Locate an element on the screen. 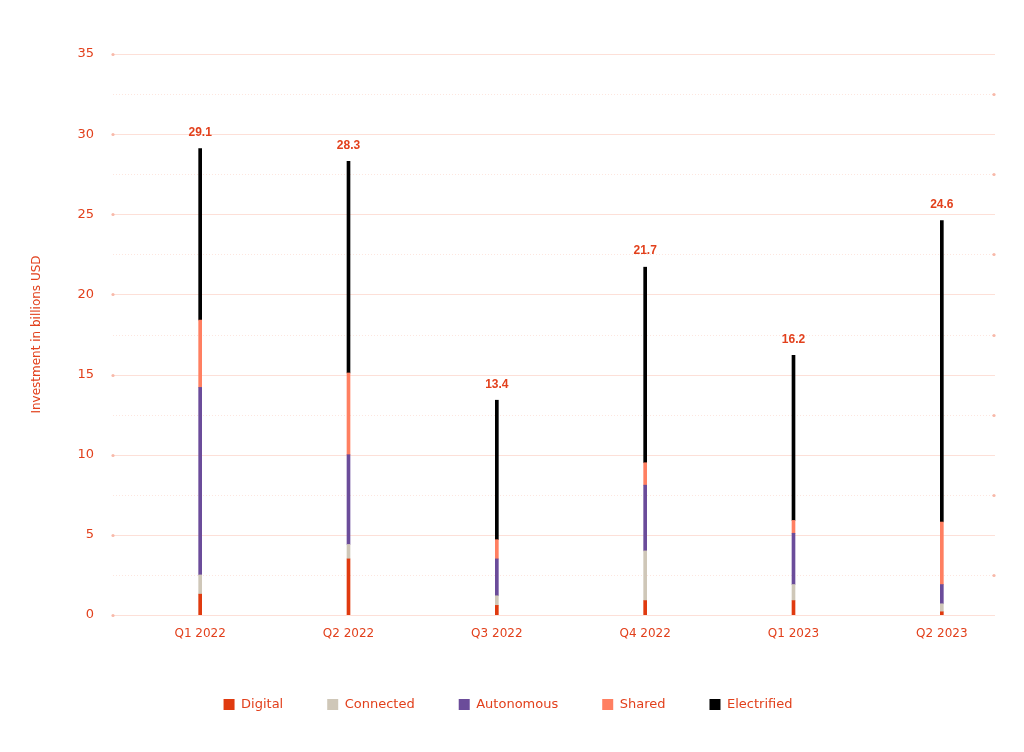 This screenshot has height=752, width=1024. total-label: 21.7 is located at coordinates (645, 250).